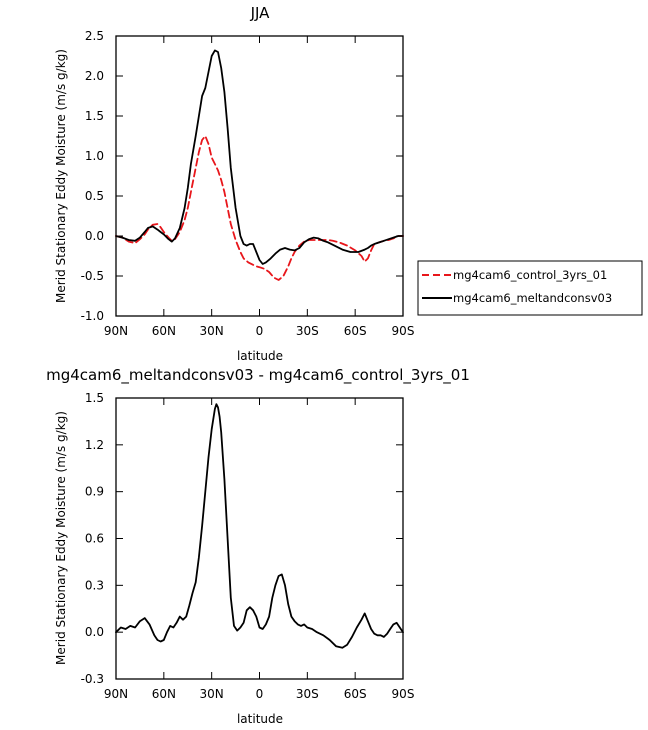  What do you see at coordinates (92, 276) in the screenshot?
I see `top-y-tick-label: -0.5` at bounding box center [92, 276].